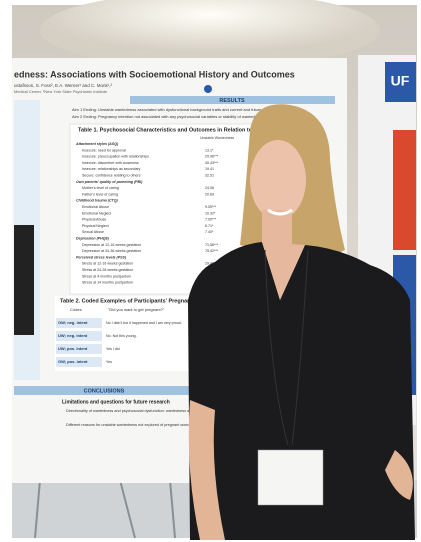  Describe the element at coordinates (111, 175) in the screenshot. I see `table1-label: Secure: confidence relating to others` at that location.